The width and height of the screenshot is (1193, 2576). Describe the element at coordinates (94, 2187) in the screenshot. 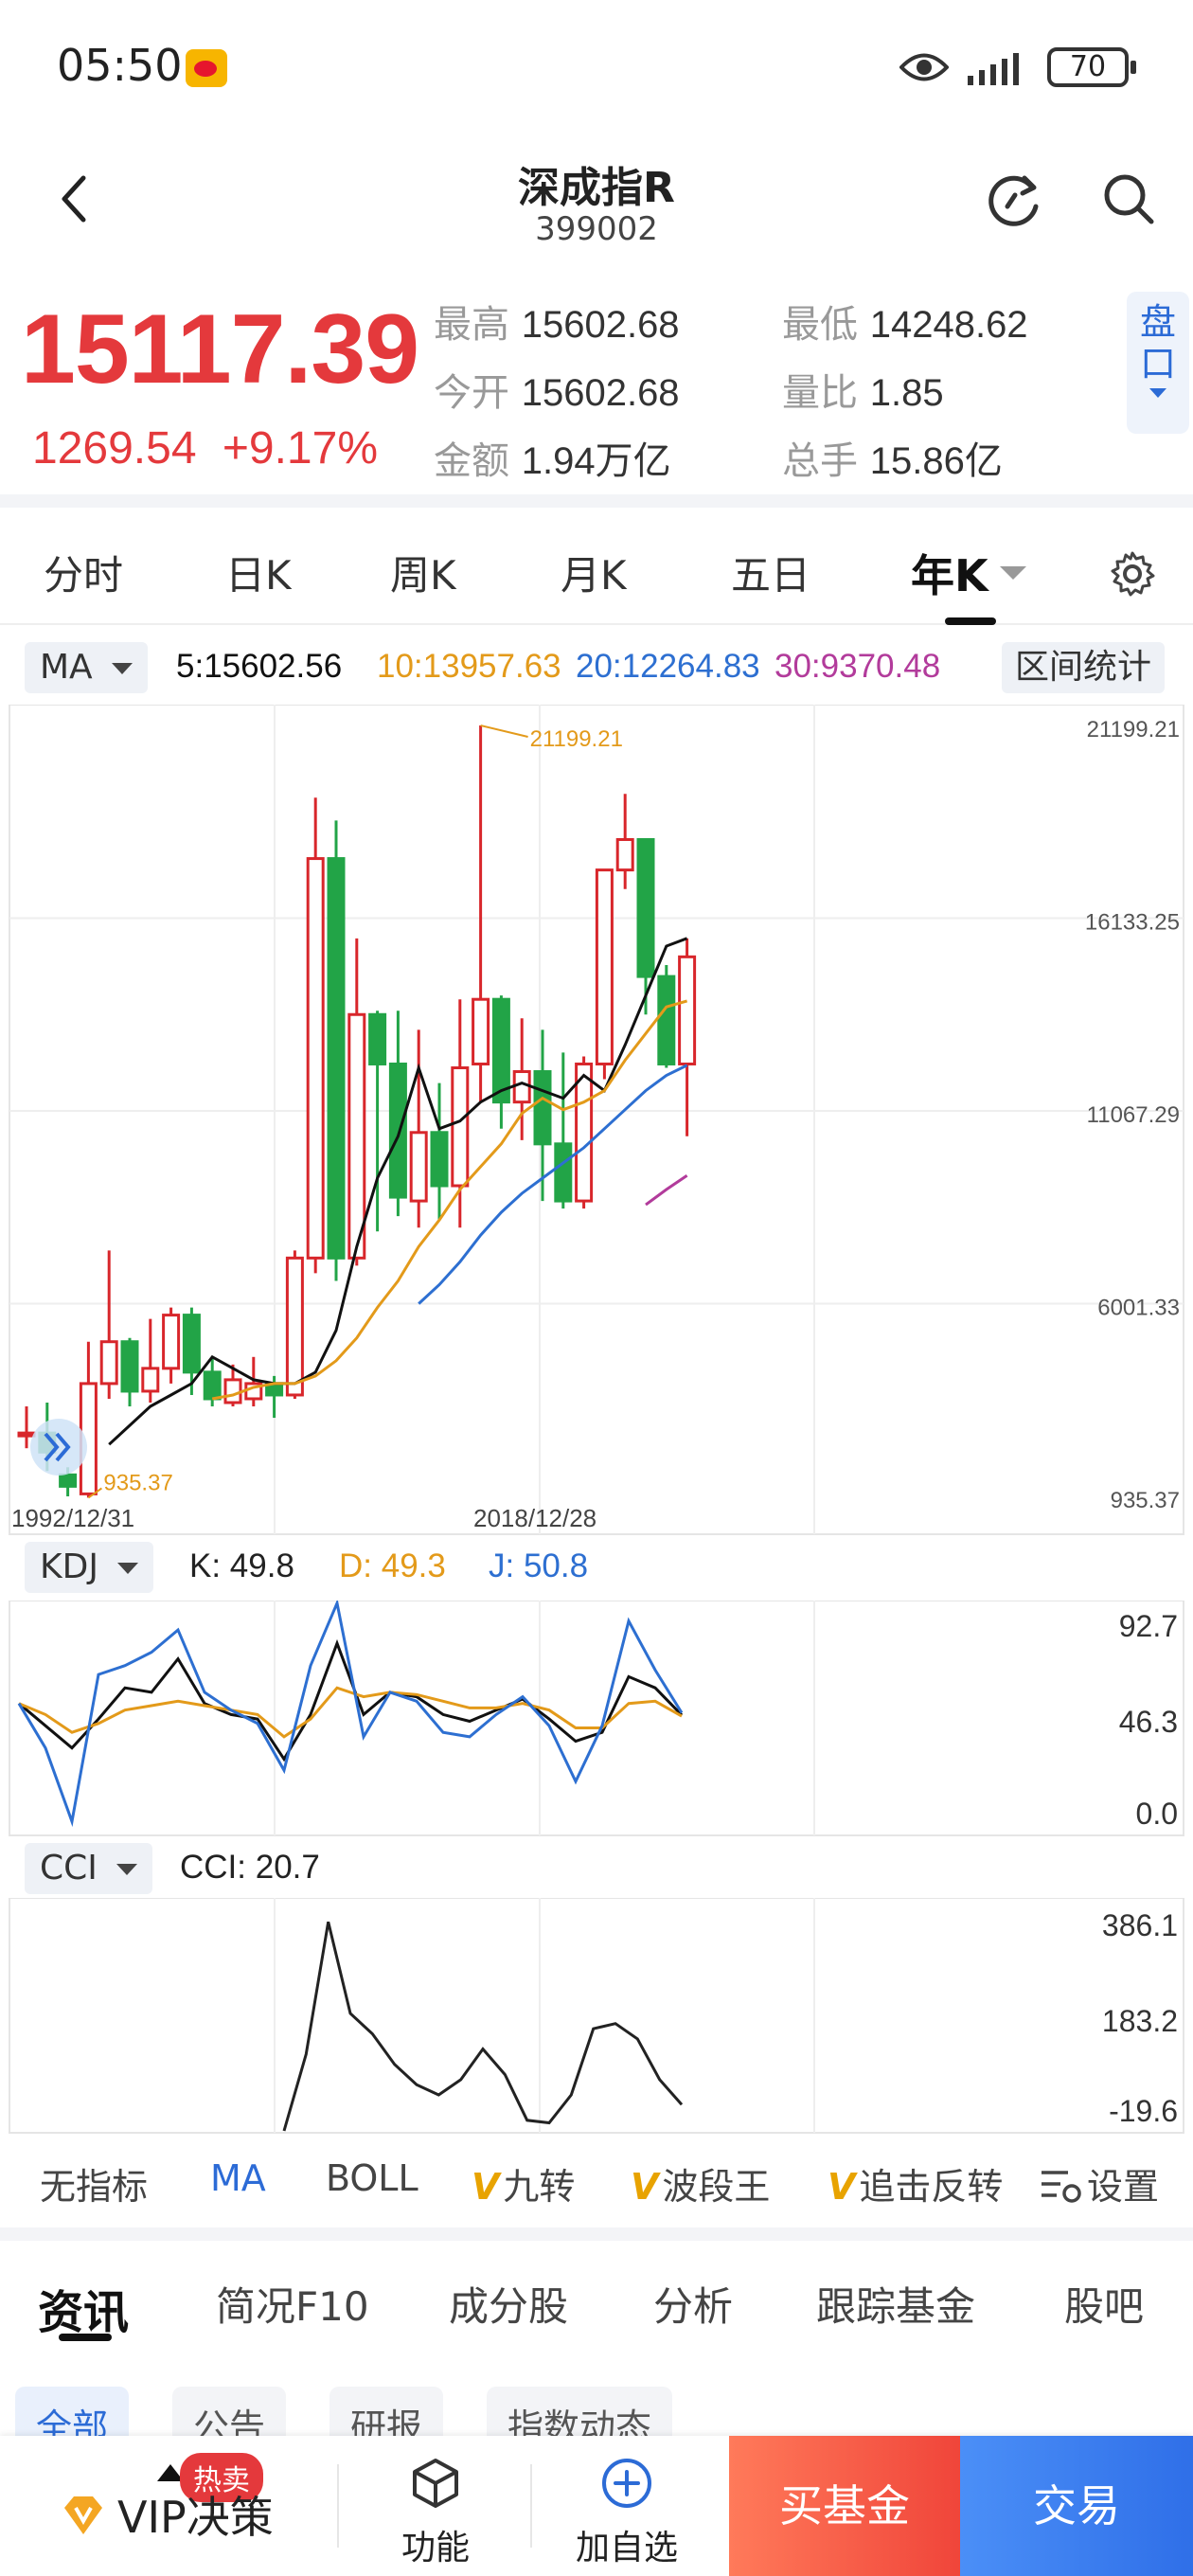

I see `option-none: 无指标` at that location.